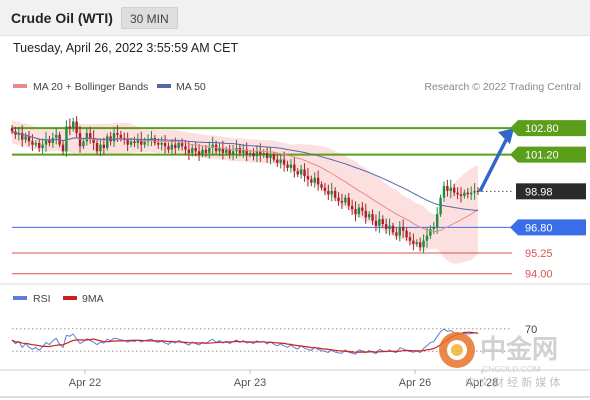 This screenshot has width=590, height=400. Describe the element at coordinates (70, 298) in the screenshot. I see `ma9-legend-swatch` at that location.